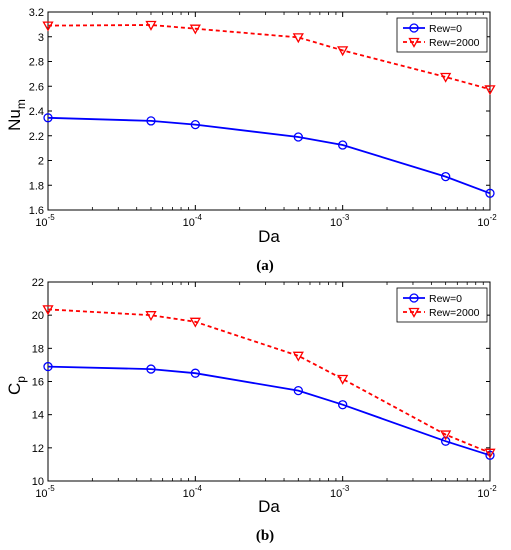 This screenshot has width=511, height=550. I want to click on y-tick-label: 2.2, so click(36, 137).